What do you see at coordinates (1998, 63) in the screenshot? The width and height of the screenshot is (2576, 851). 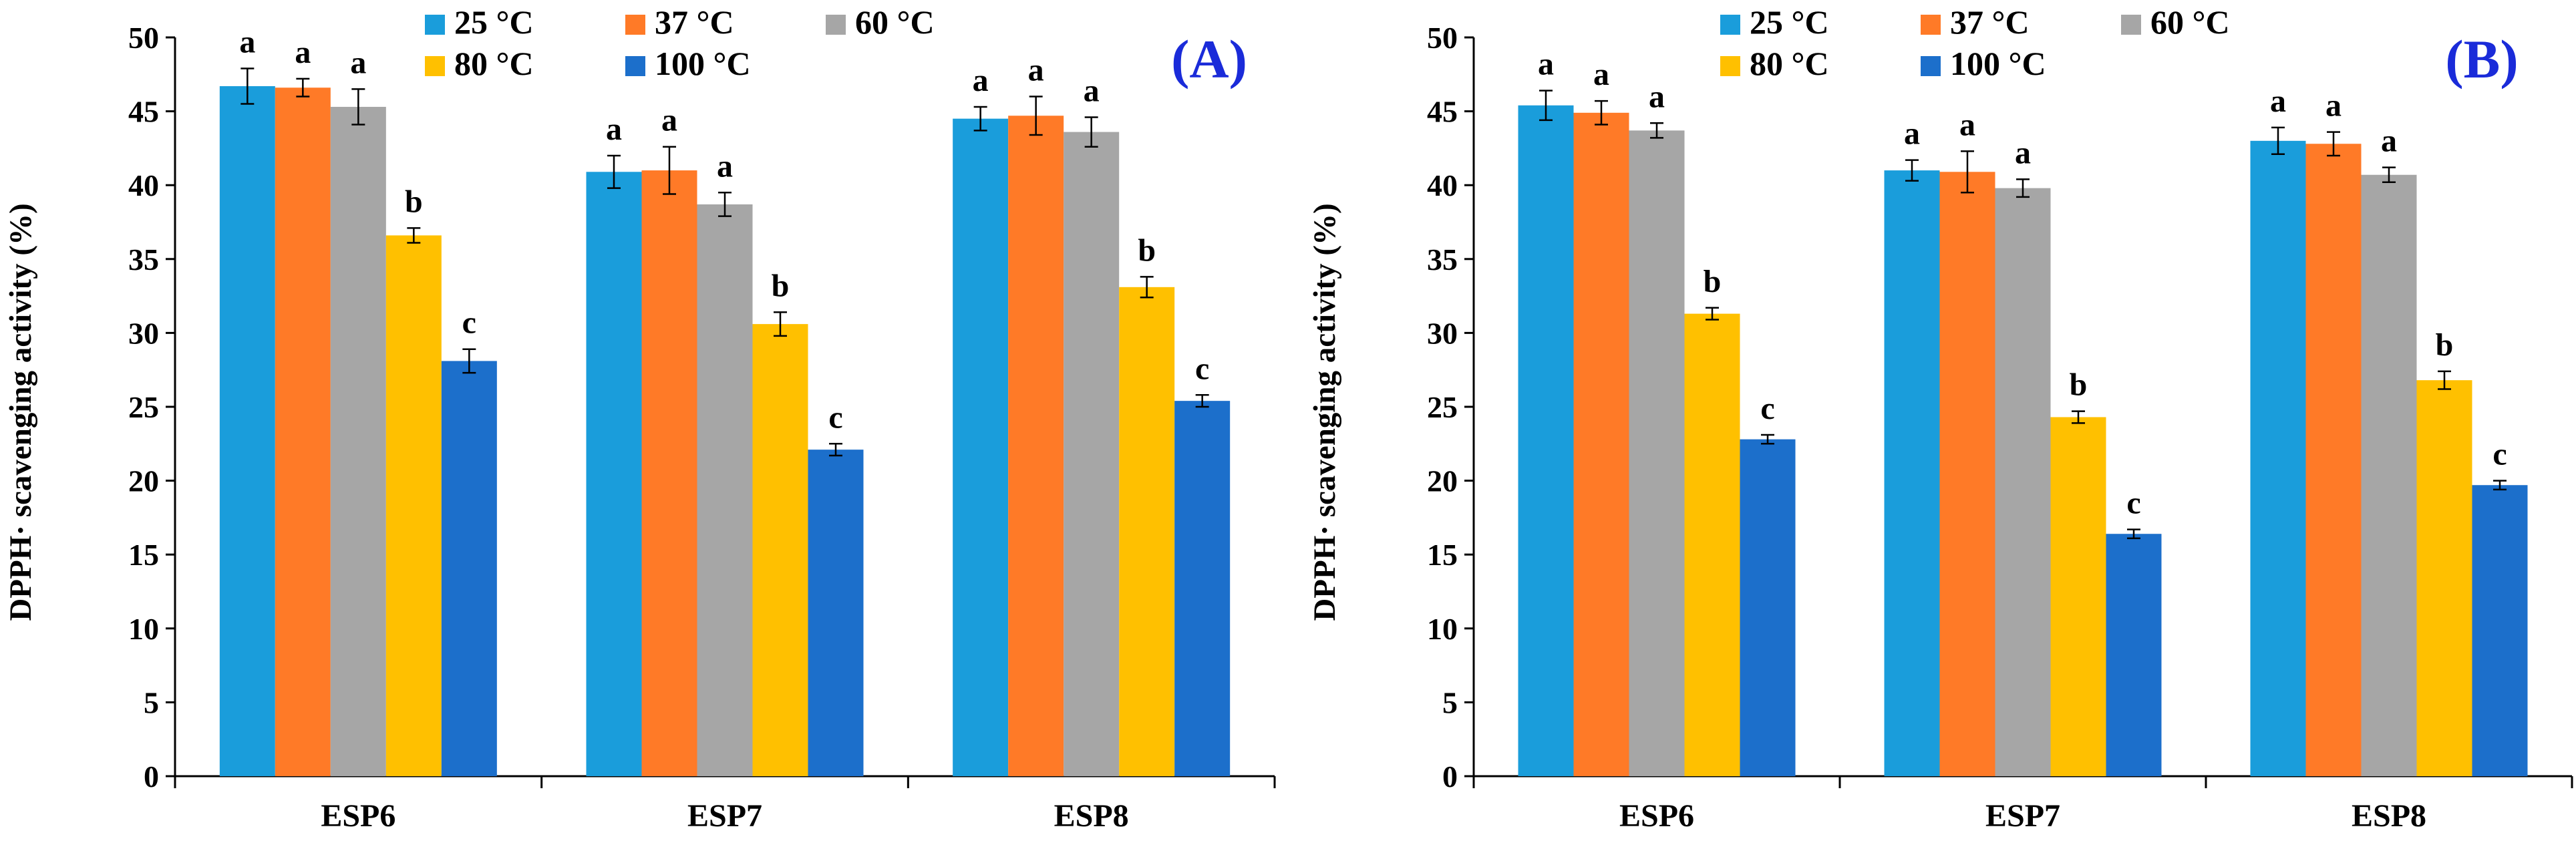 I see `panel-b-legend-label: 100 °C` at bounding box center [1998, 63].